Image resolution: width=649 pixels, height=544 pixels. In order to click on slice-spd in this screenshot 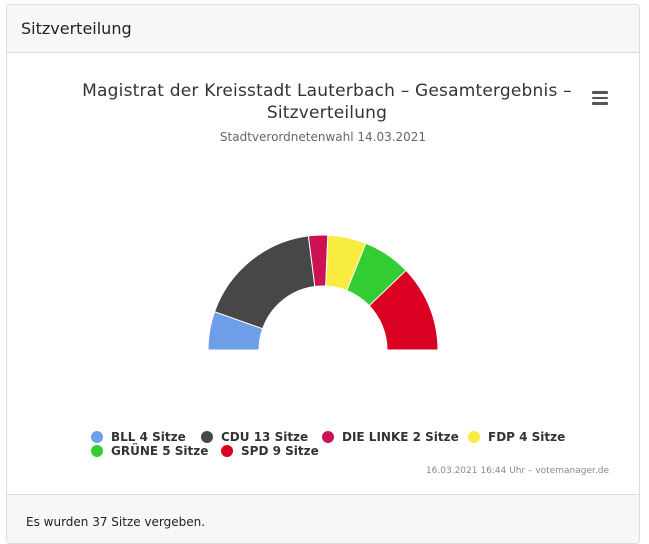, I will do `click(403, 310)`.